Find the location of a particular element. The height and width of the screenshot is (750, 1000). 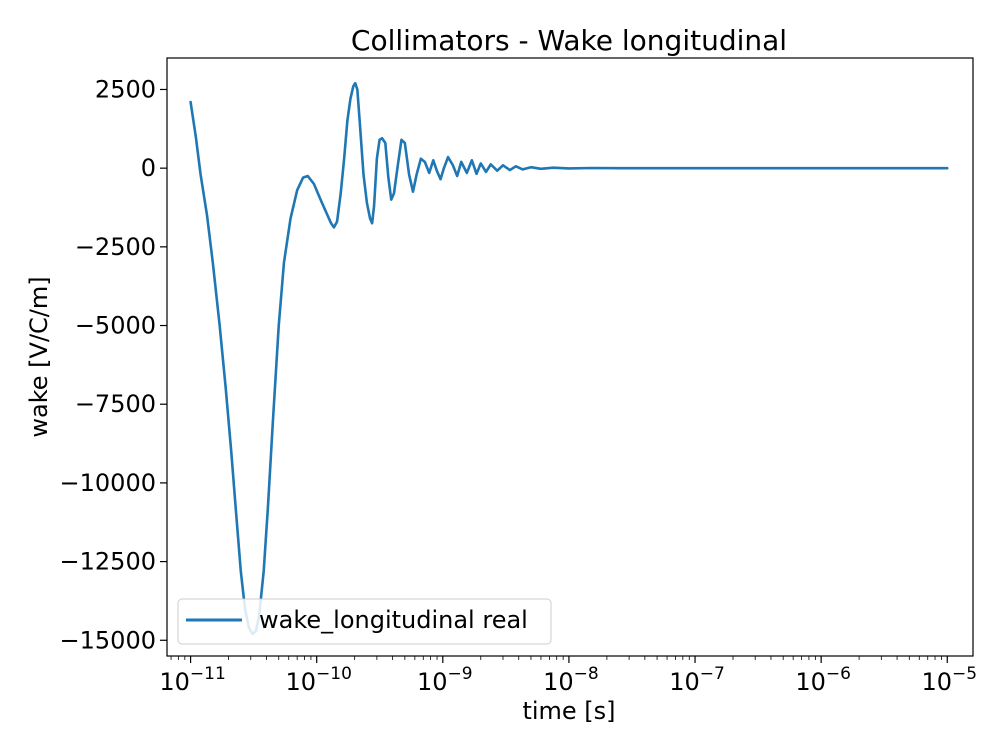

legend-box is located at coordinates (364, 621).